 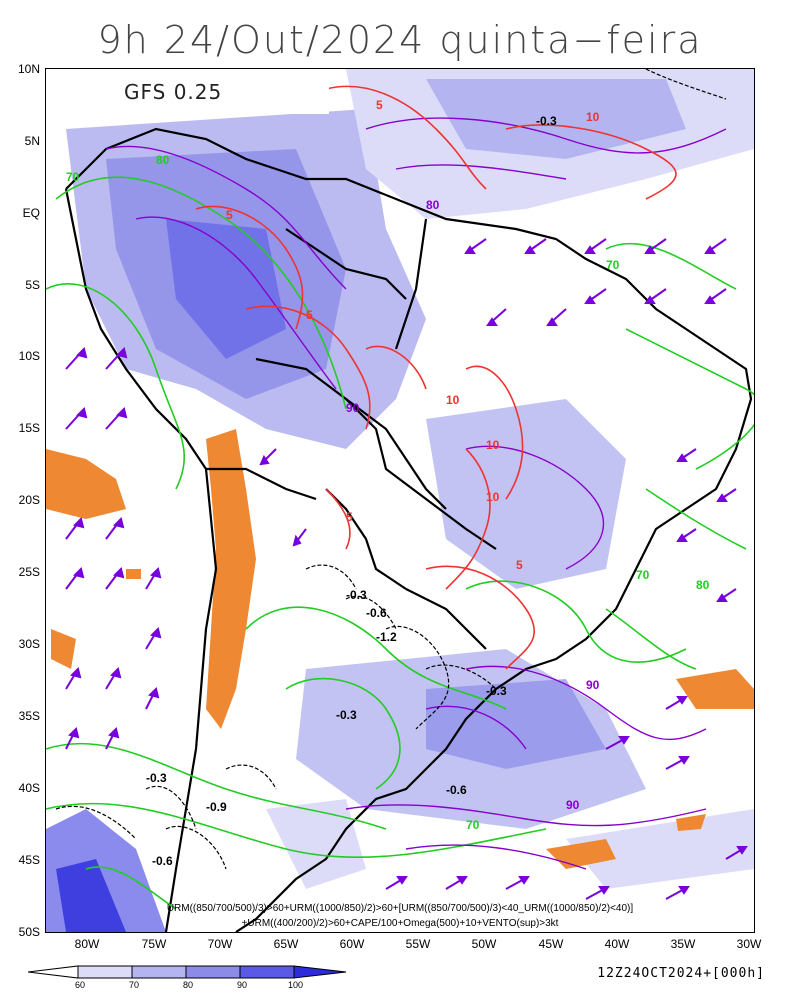 I want to click on forecast-timestamp: 12Z24OCT2024+[000h], so click(x=681, y=973).